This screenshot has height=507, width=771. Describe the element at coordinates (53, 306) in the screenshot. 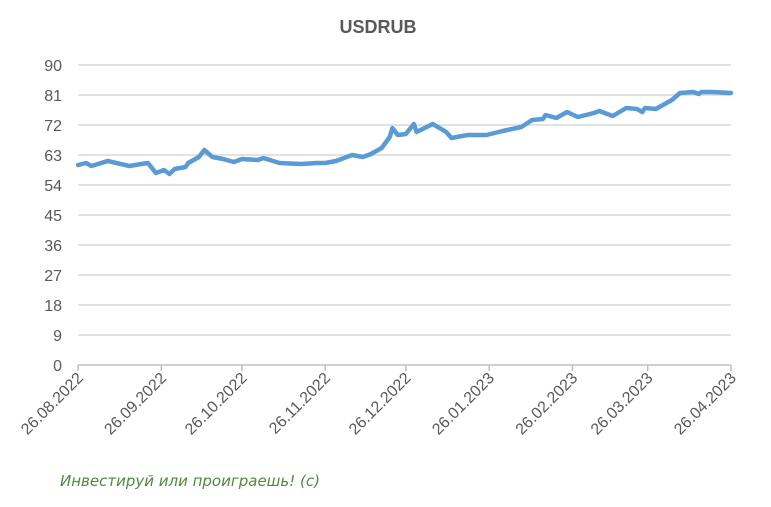

I see `y-tick-label: 18` at that location.